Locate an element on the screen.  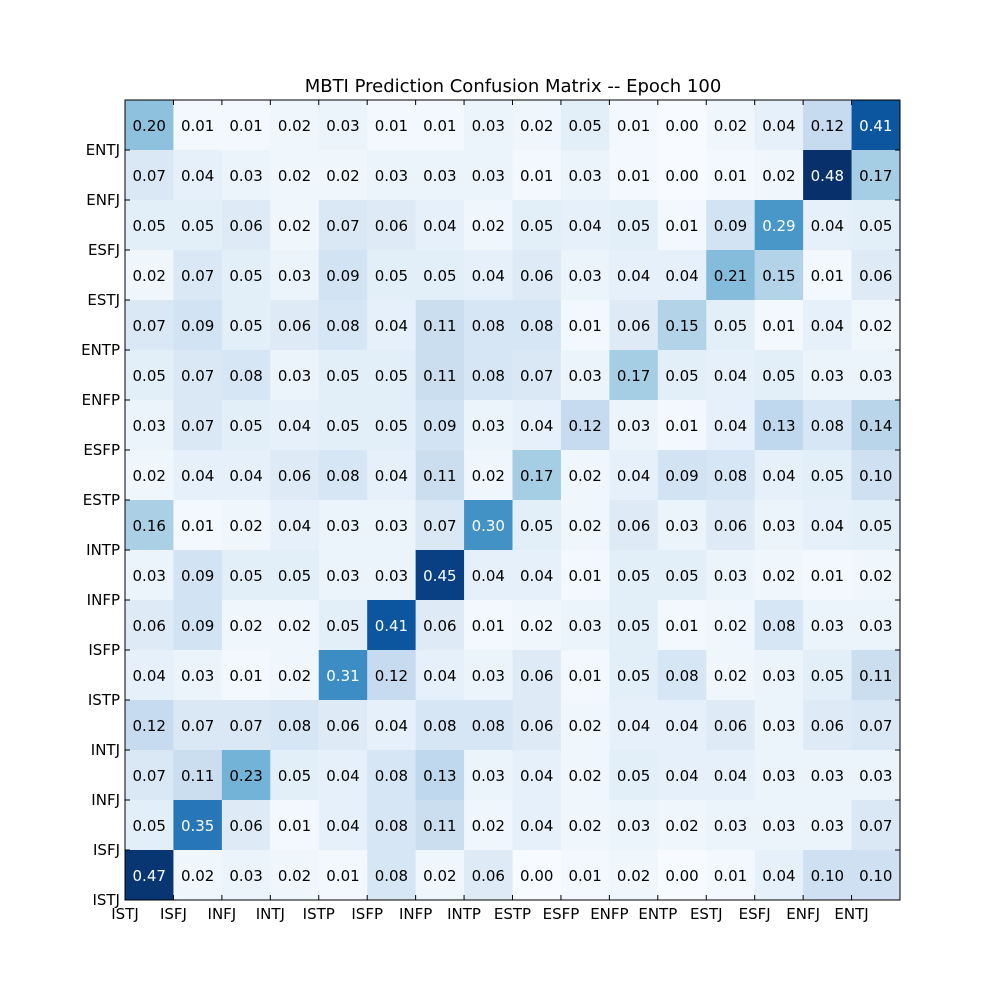
cell-value-label: 0.35 is located at coordinates (197, 826).